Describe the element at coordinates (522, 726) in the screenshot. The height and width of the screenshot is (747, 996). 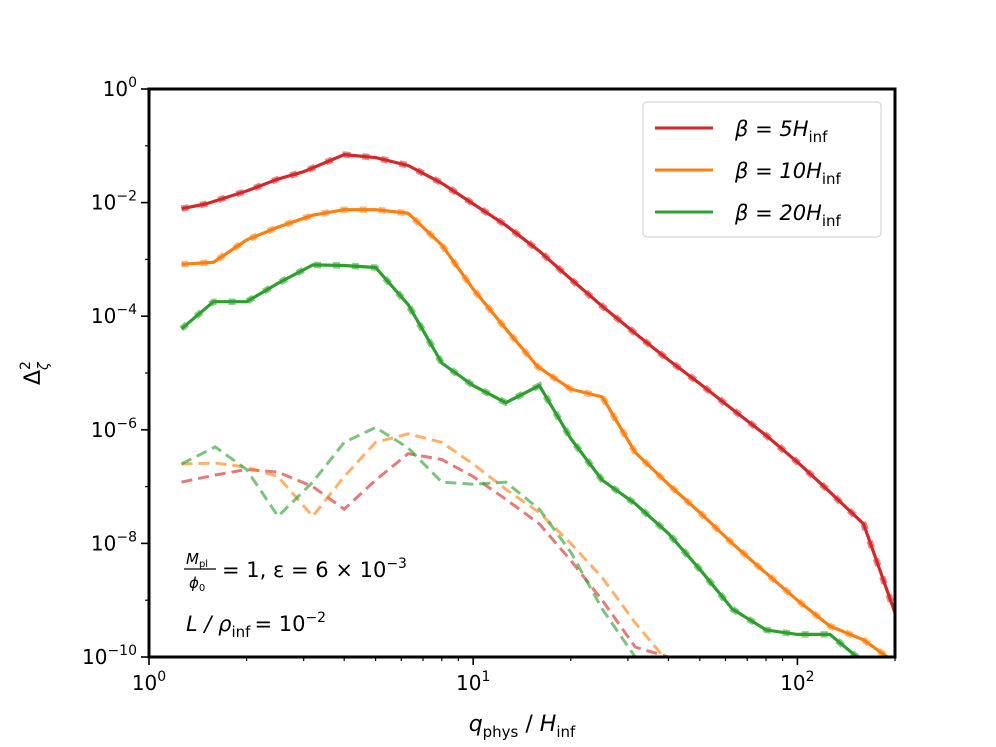
I see `x-axis-label: qphys / Hinf` at that location.